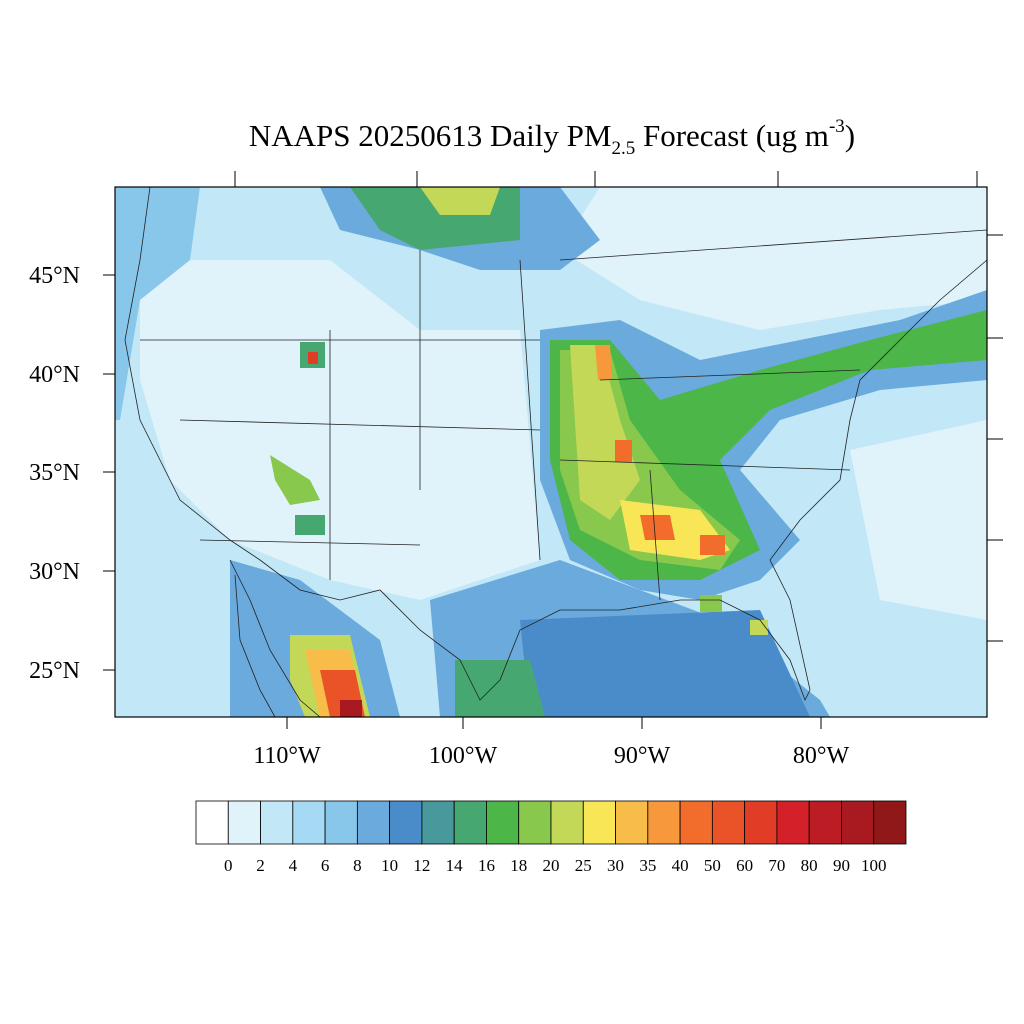 The height and width of the screenshot is (1024, 1024). I want to click on colorbar-label: 10, so click(389, 865).